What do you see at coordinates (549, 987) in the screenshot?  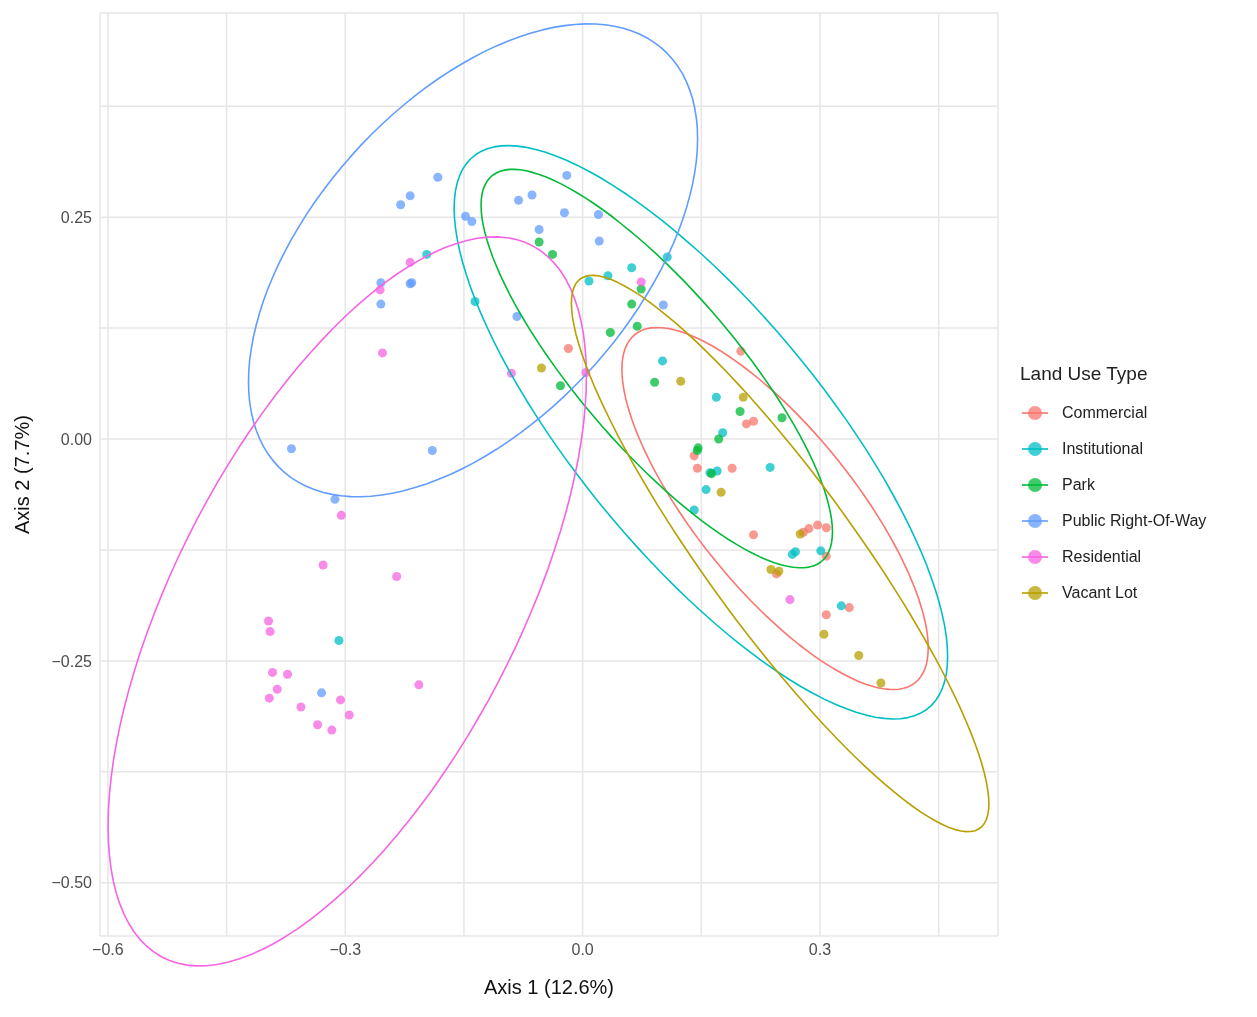 I see `x-axis-title: Axis 1 (12.6%)` at bounding box center [549, 987].